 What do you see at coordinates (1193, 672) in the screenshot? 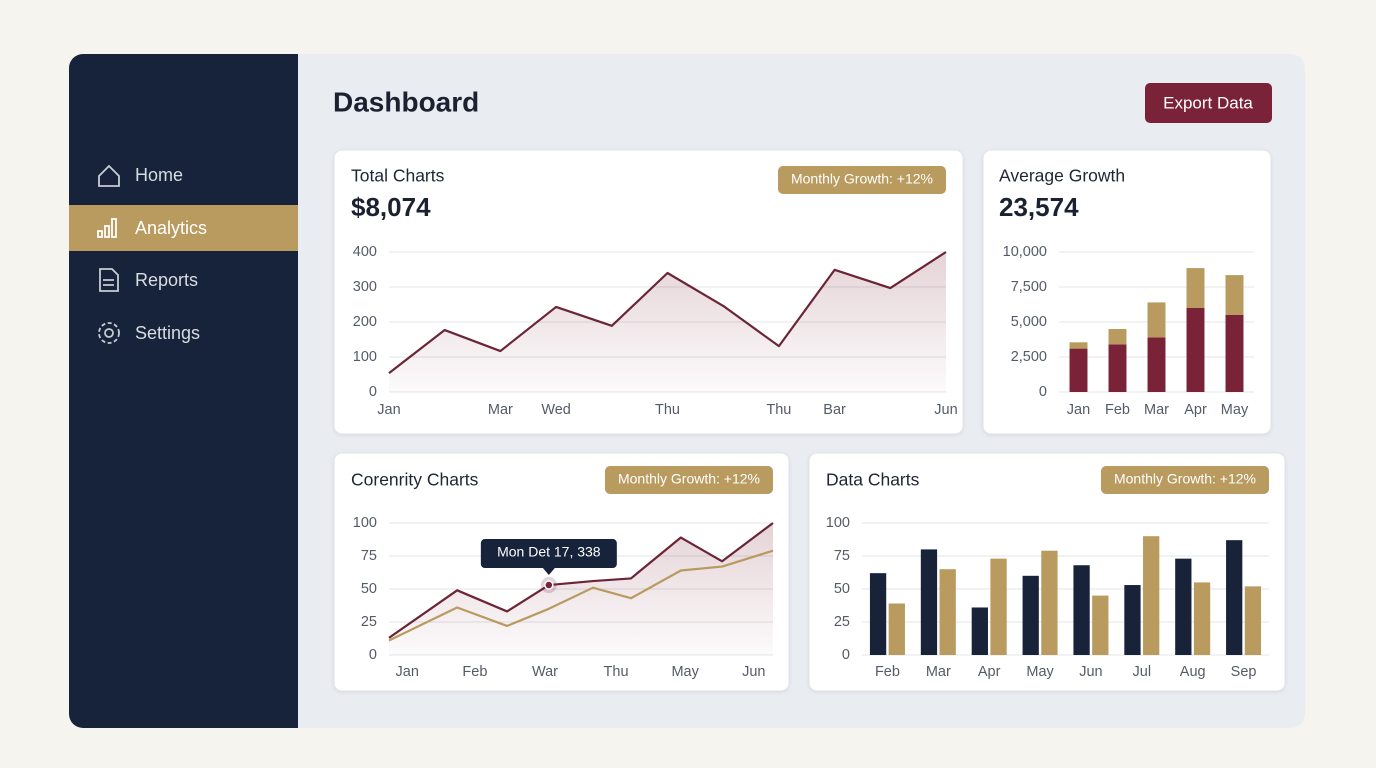
I see `x-tick-label: Aug` at bounding box center [1193, 672].